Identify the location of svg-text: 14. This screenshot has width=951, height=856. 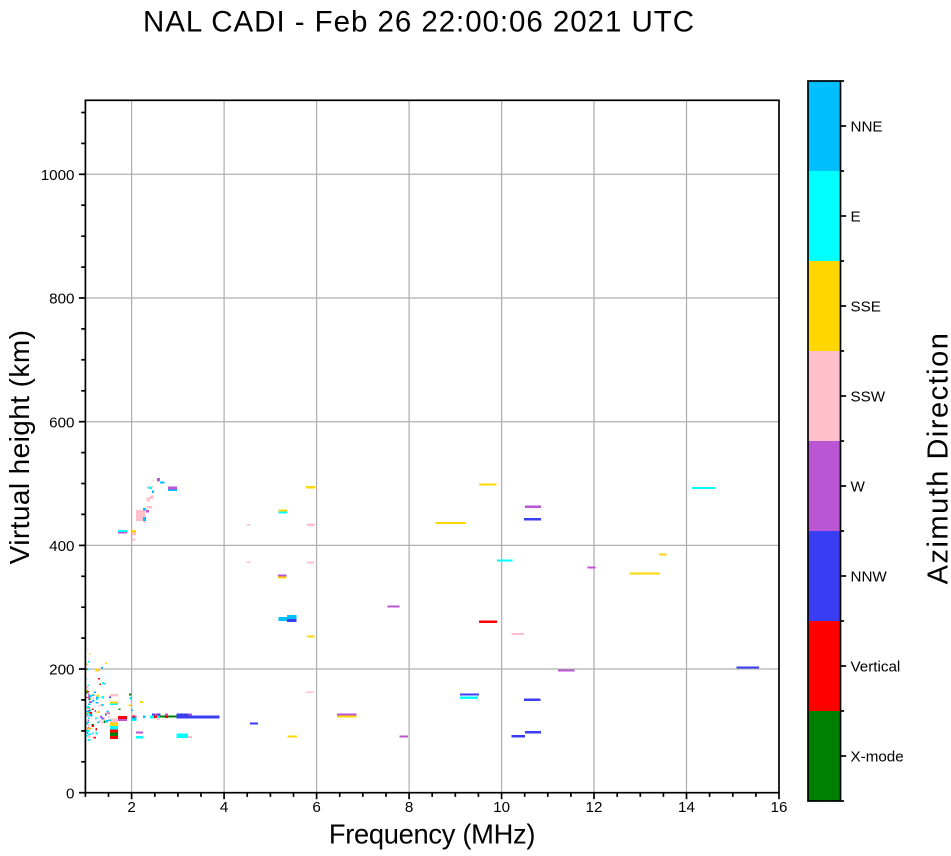
(686, 807).